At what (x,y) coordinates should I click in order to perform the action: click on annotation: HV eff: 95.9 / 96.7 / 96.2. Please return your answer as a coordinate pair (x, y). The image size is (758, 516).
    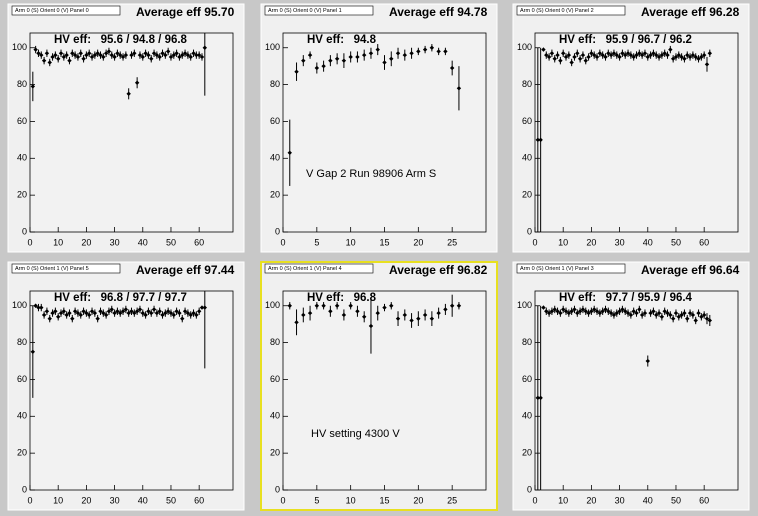
    Looking at the image, I should click on (625, 40).